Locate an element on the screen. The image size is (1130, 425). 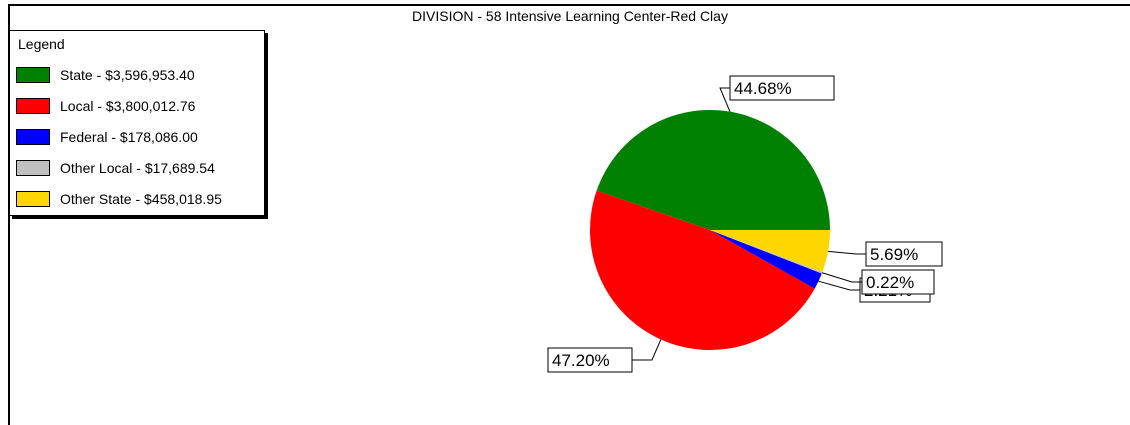
pie-slice-other-local is located at coordinates (766, 252).